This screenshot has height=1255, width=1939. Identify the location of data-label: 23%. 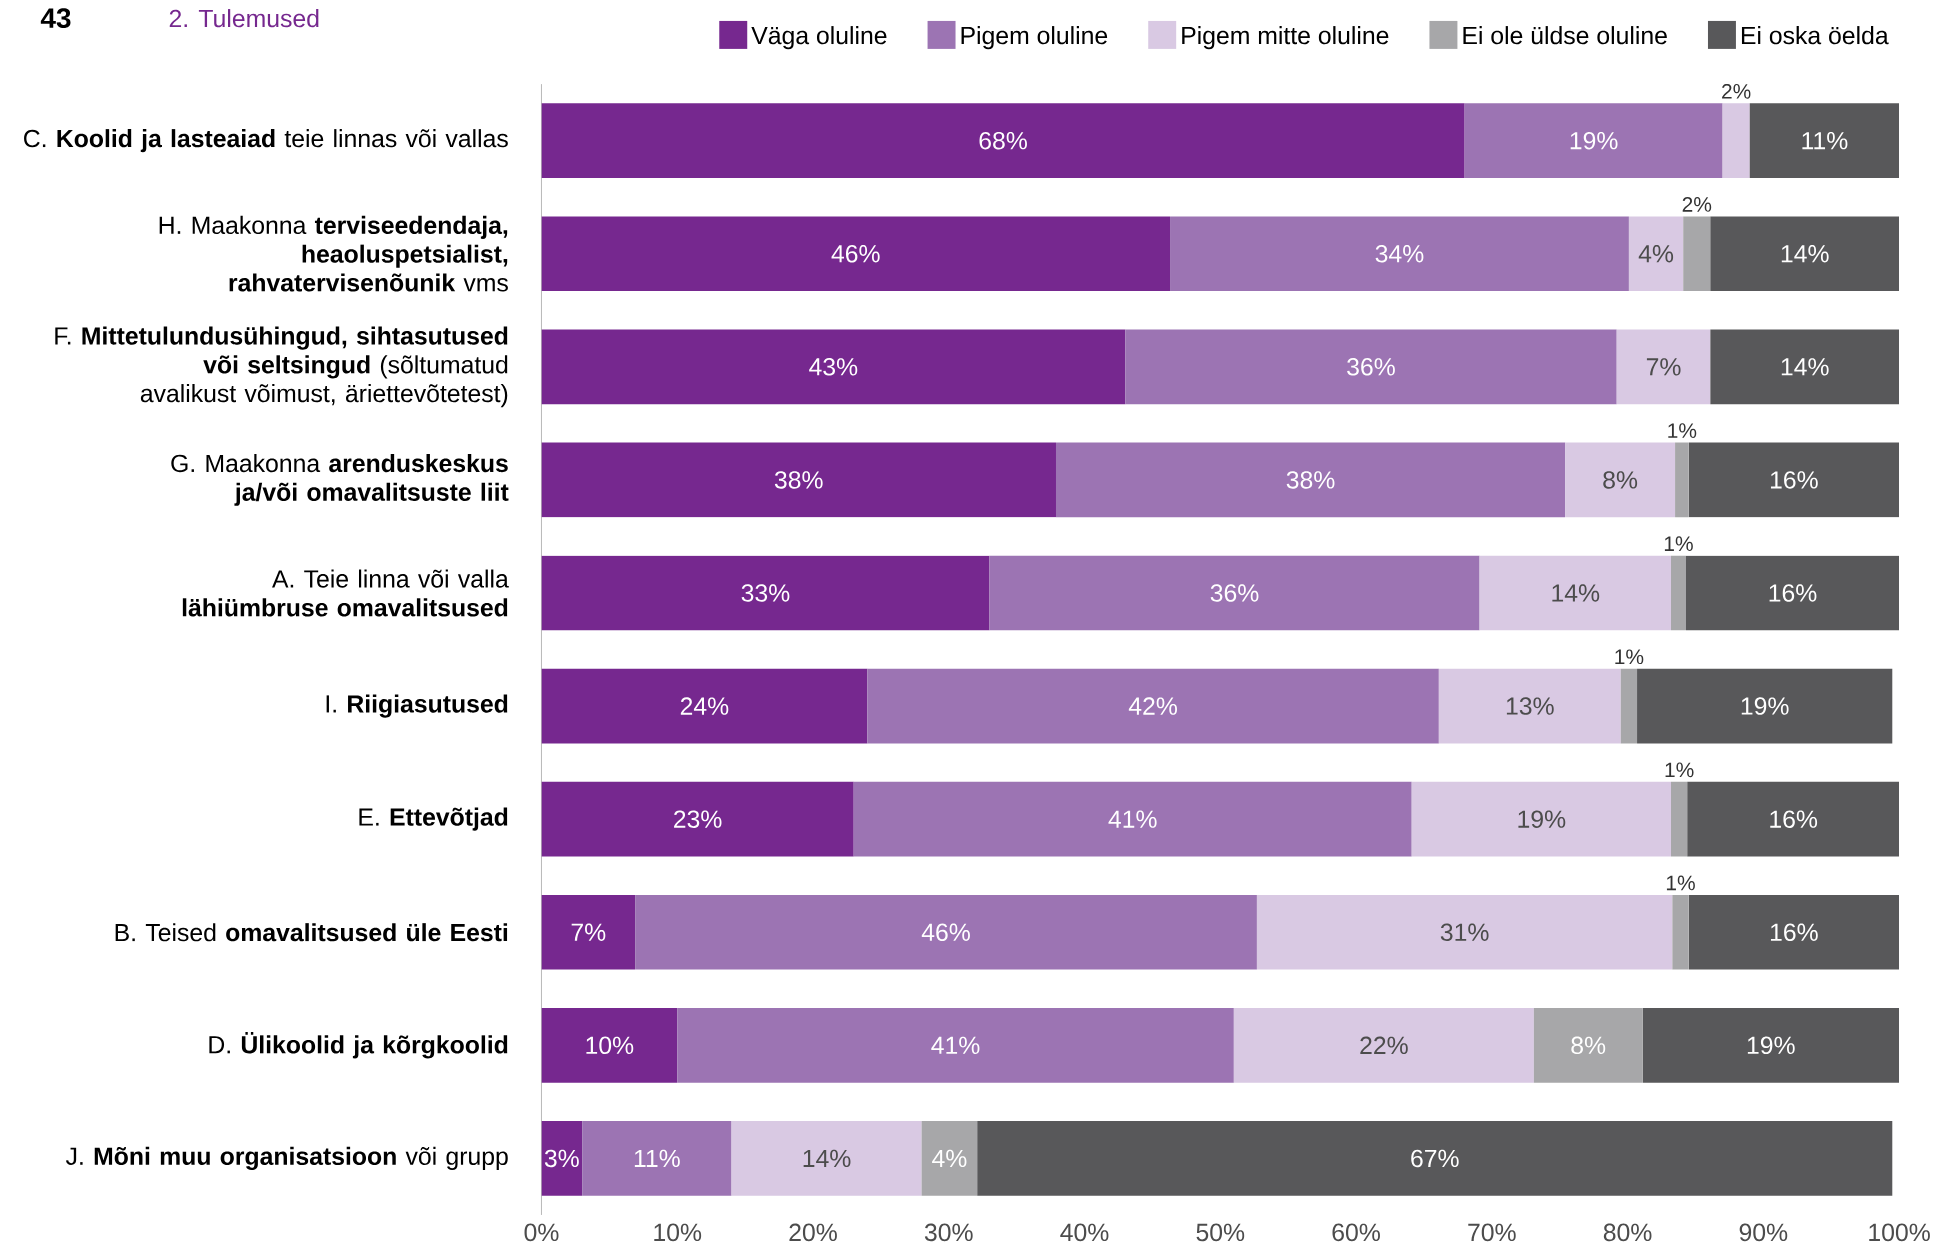
(698, 819).